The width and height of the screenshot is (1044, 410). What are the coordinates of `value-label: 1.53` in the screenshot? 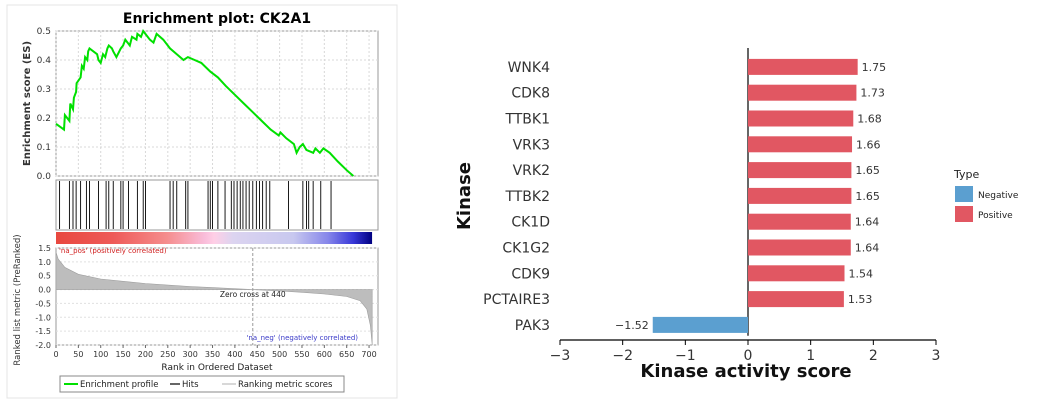 It's located at (860, 299).